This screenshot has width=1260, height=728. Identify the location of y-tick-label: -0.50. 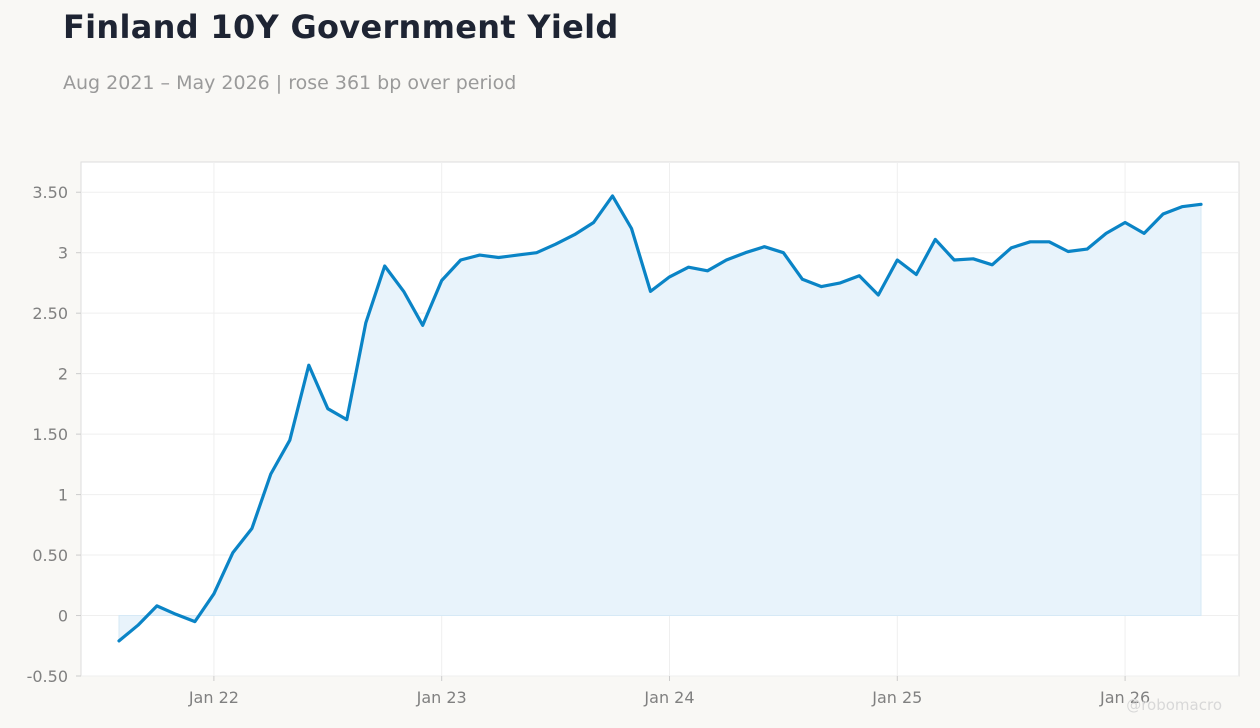
(47, 676).